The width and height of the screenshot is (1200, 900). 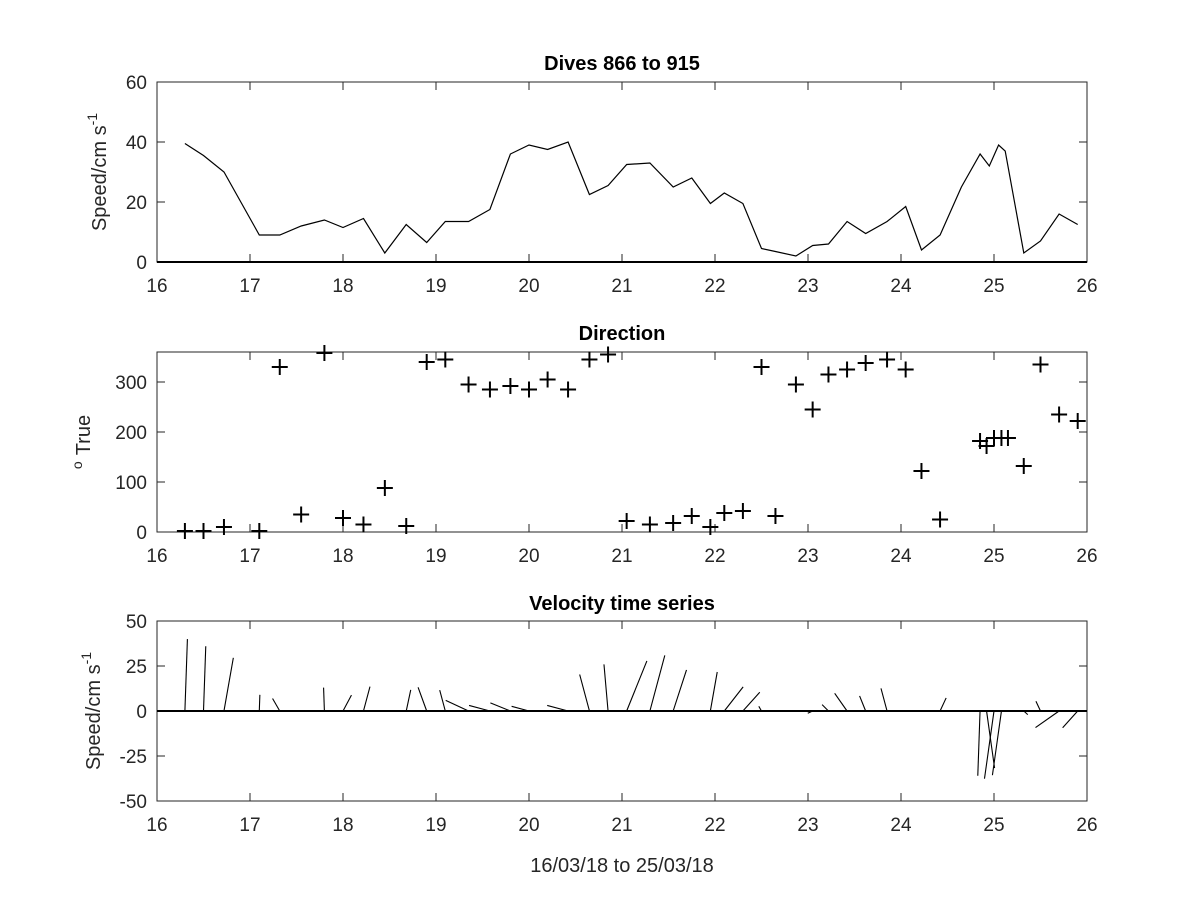 What do you see at coordinates (807, 556) in the screenshot?
I see `direction-x-tick-label: 23` at bounding box center [807, 556].